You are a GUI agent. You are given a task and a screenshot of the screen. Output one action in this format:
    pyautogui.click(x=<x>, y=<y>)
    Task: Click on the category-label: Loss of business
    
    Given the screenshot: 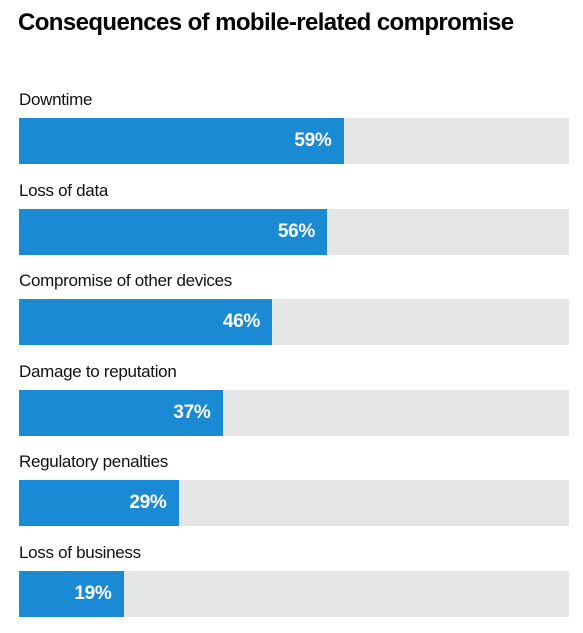 What is the action you would take?
    pyautogui.click(x=80, y=552)
    